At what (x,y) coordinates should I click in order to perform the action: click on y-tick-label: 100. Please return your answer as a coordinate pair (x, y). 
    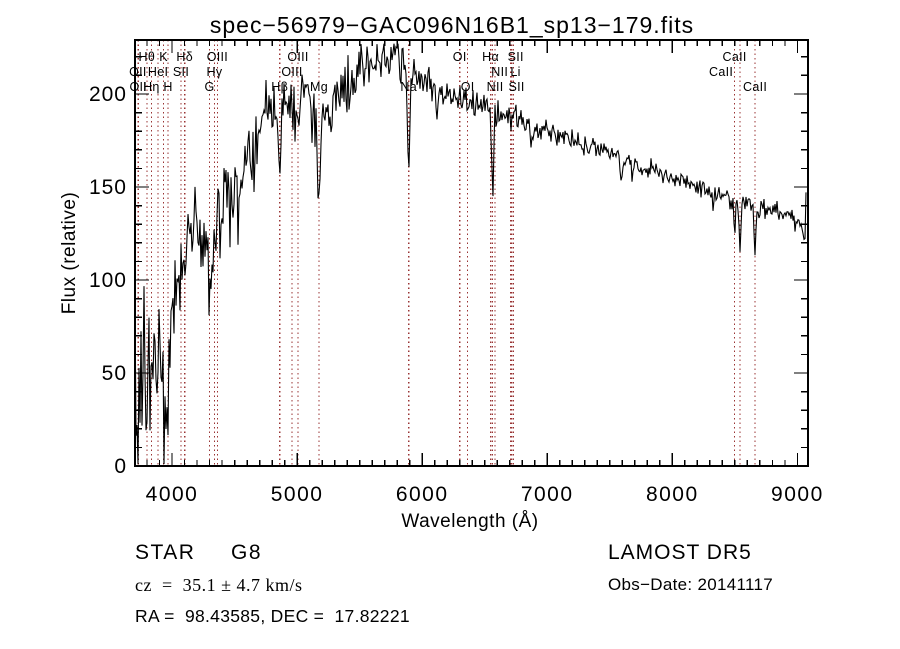
    Looking at the image, I should click on (108, 280).